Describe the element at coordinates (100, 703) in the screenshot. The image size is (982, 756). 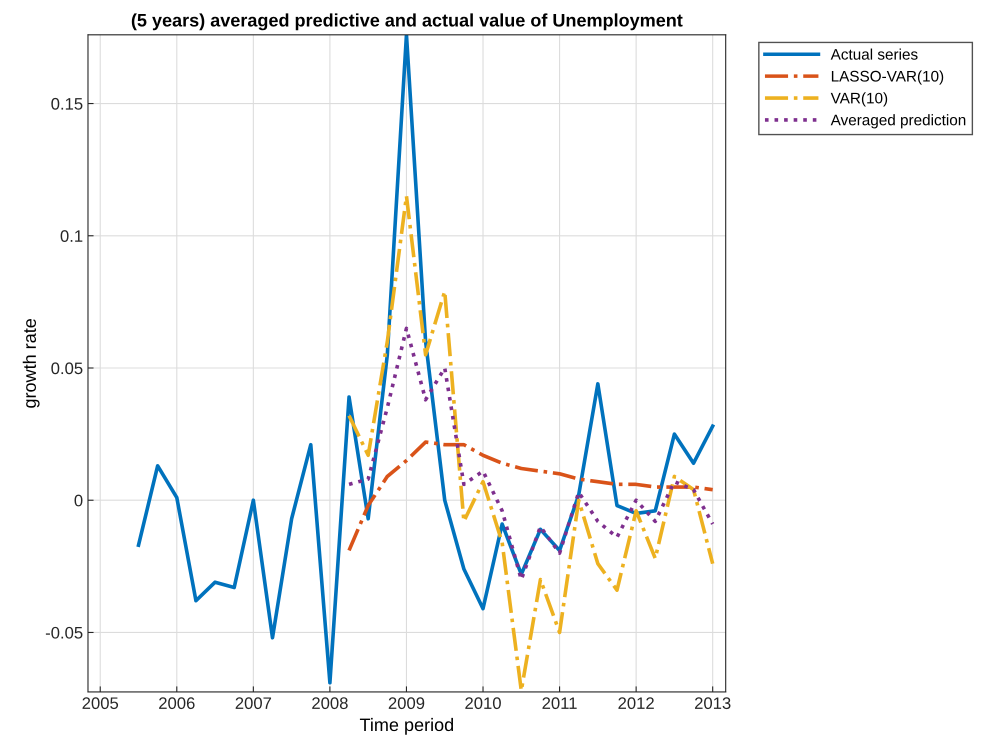
I see `x-tick-label: 2005` at that location.